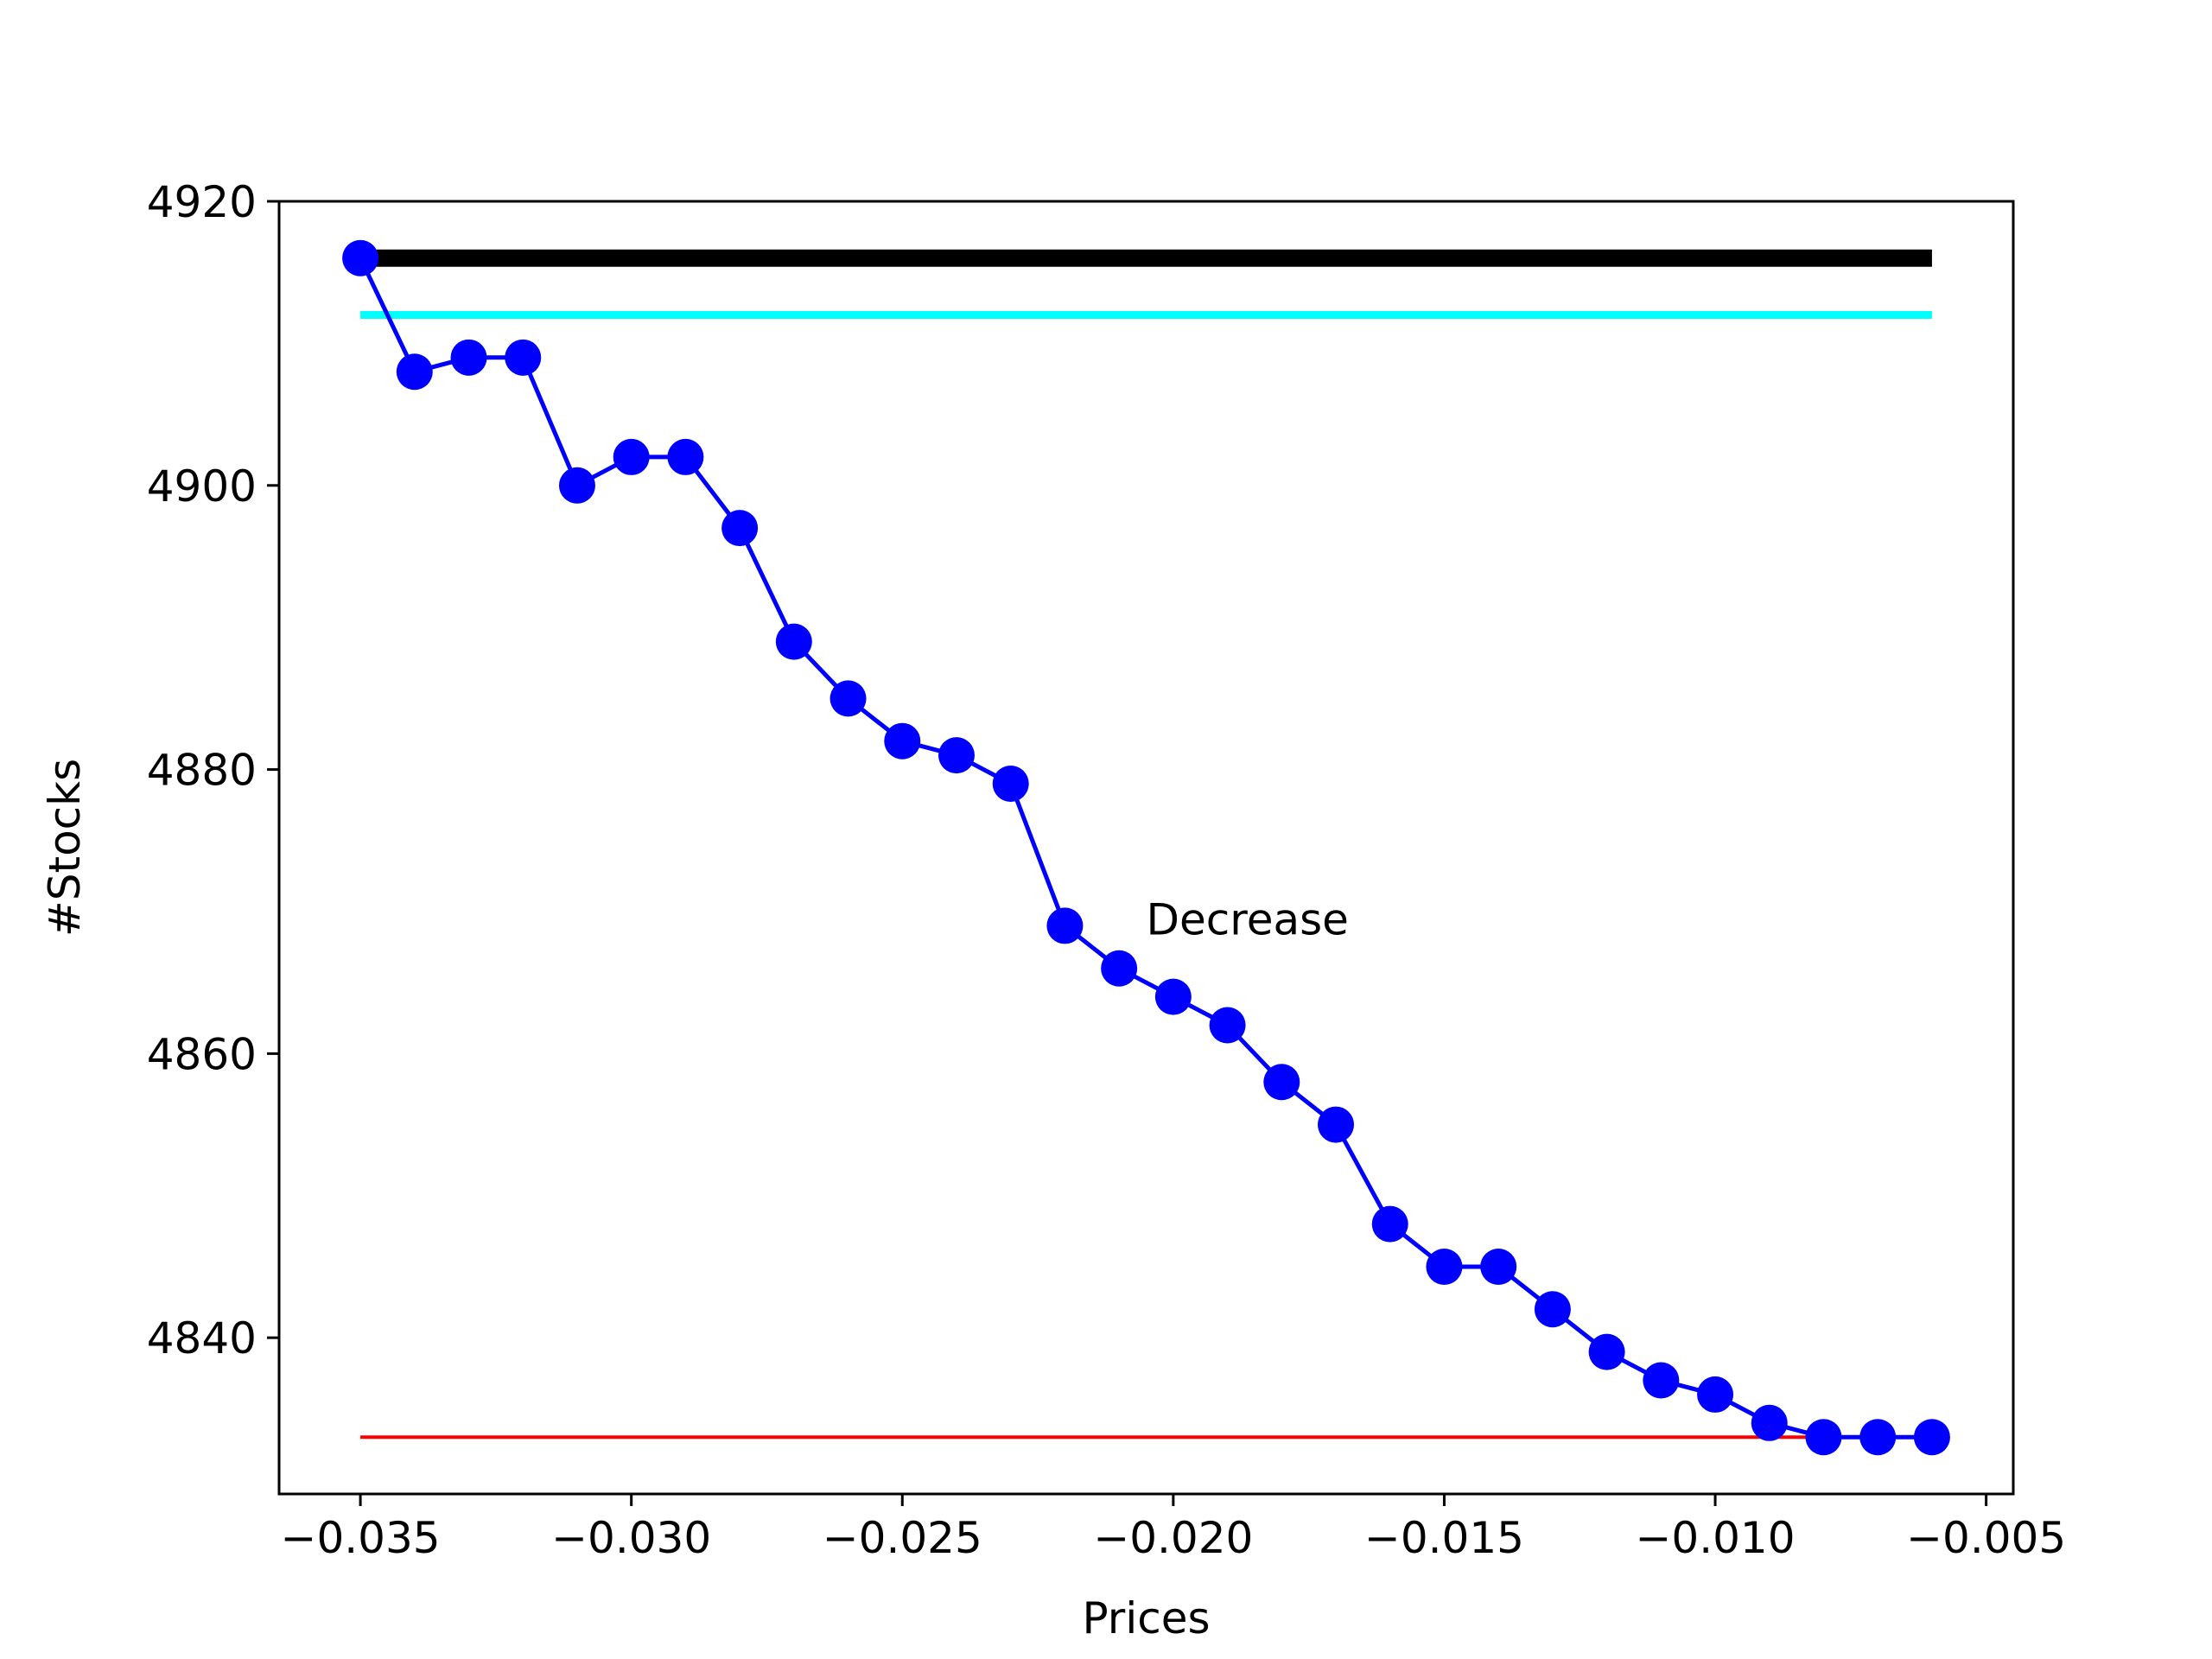 This screenshot has height=1659, width=2212. I want to click on x-tick-label-3: −0.025, so click(902, 1538).